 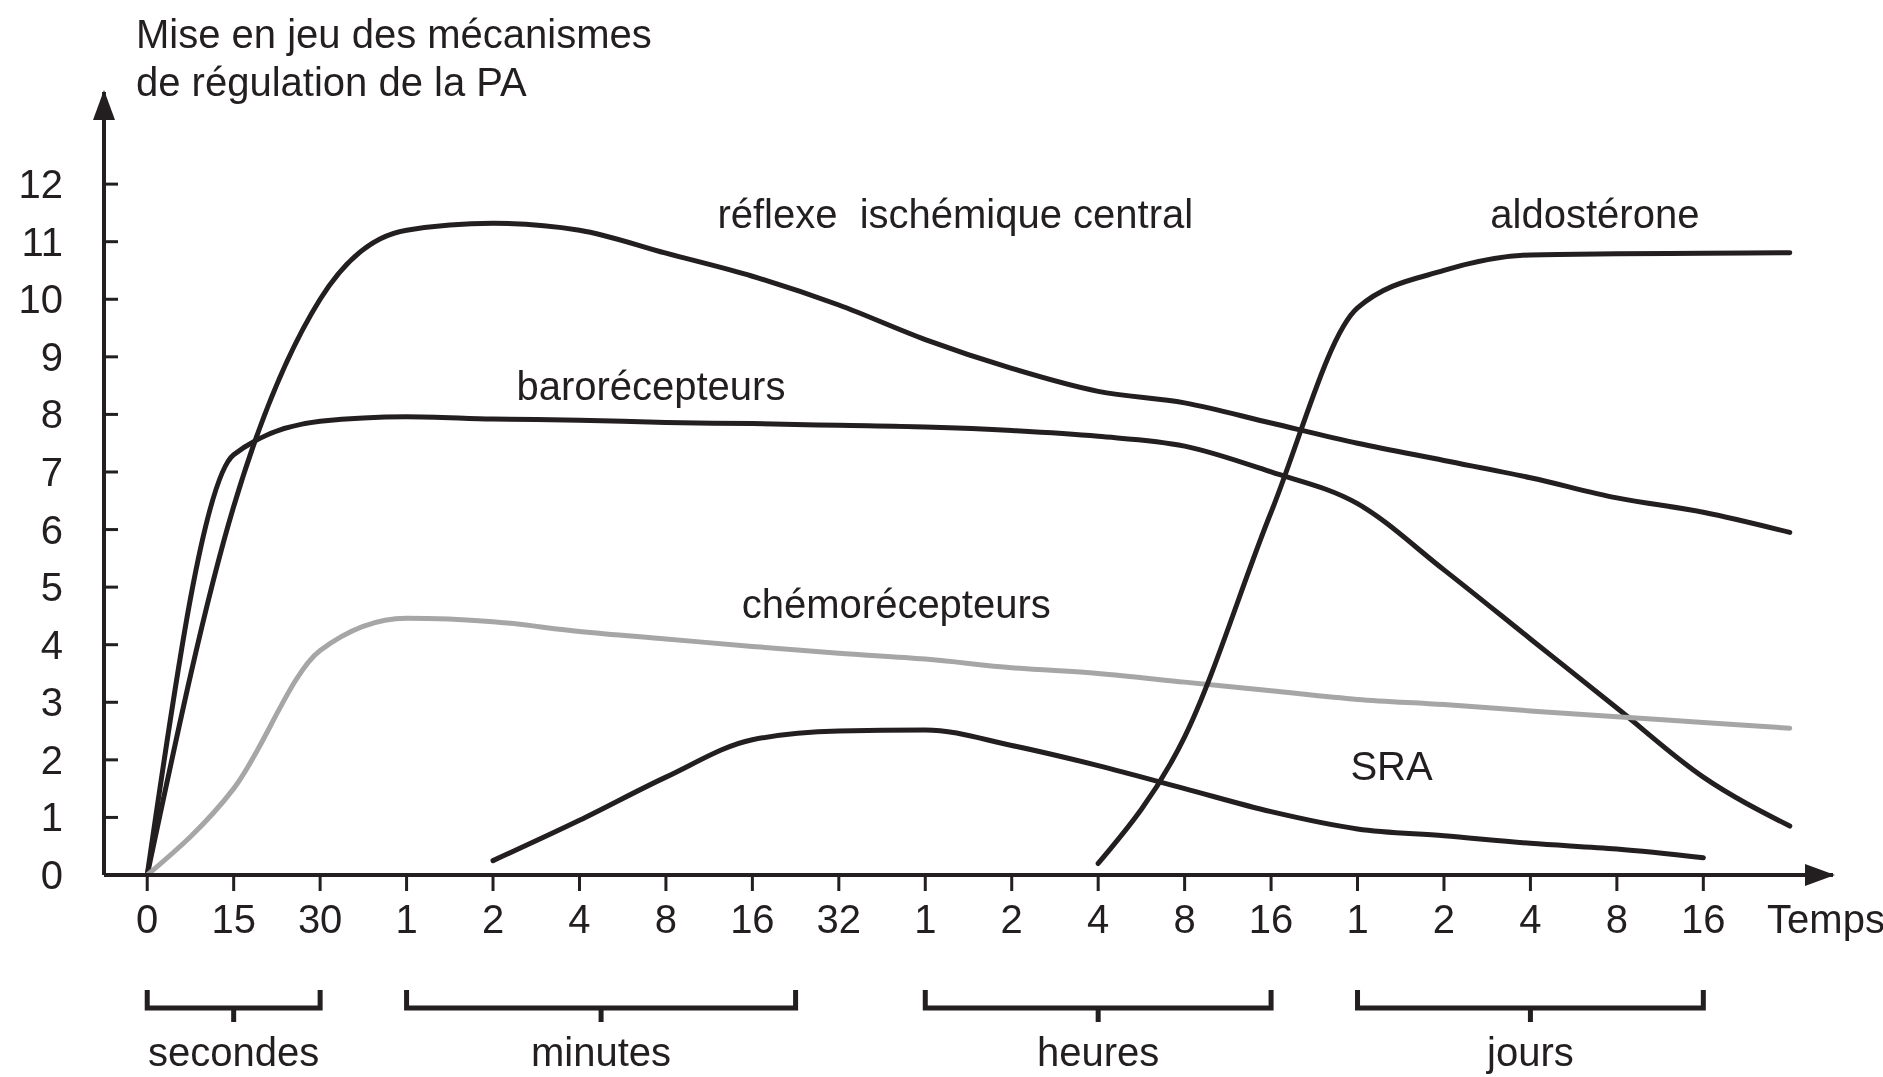 What do you see at coordinates (320, 919) in the screenshot?
I see `x-tick-label: 30` at bounding box center [320, 919].